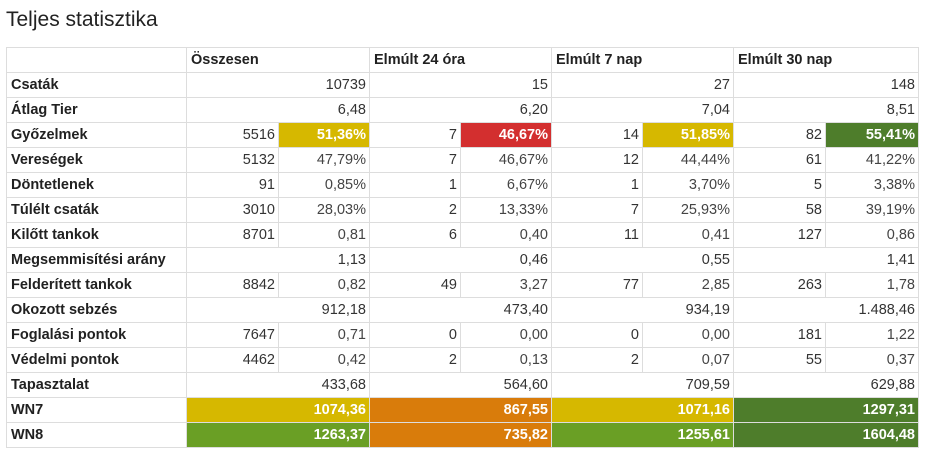  I want to click on ratio-cell: 0,13, so click(506, 360).